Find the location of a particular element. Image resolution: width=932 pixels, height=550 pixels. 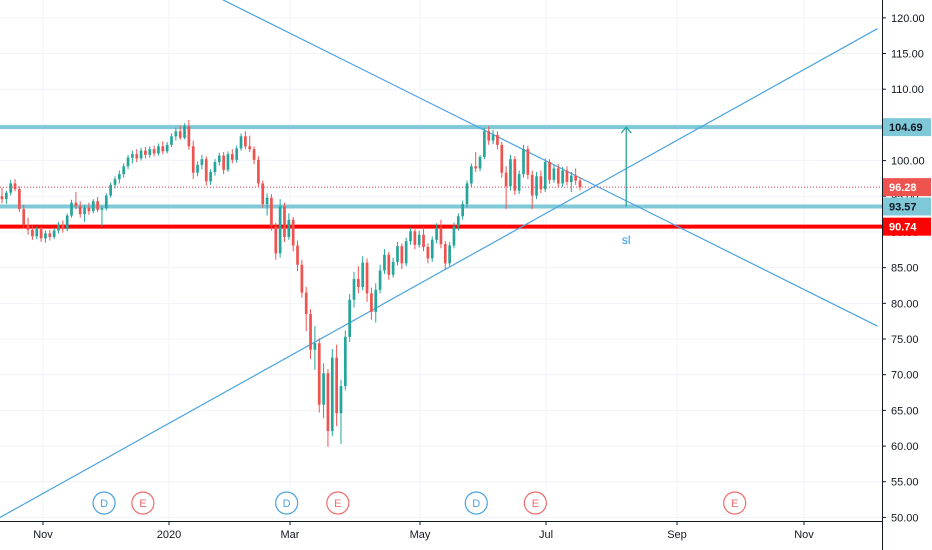

price-tag-label: 104.69 is located at coordinates (906, 128).